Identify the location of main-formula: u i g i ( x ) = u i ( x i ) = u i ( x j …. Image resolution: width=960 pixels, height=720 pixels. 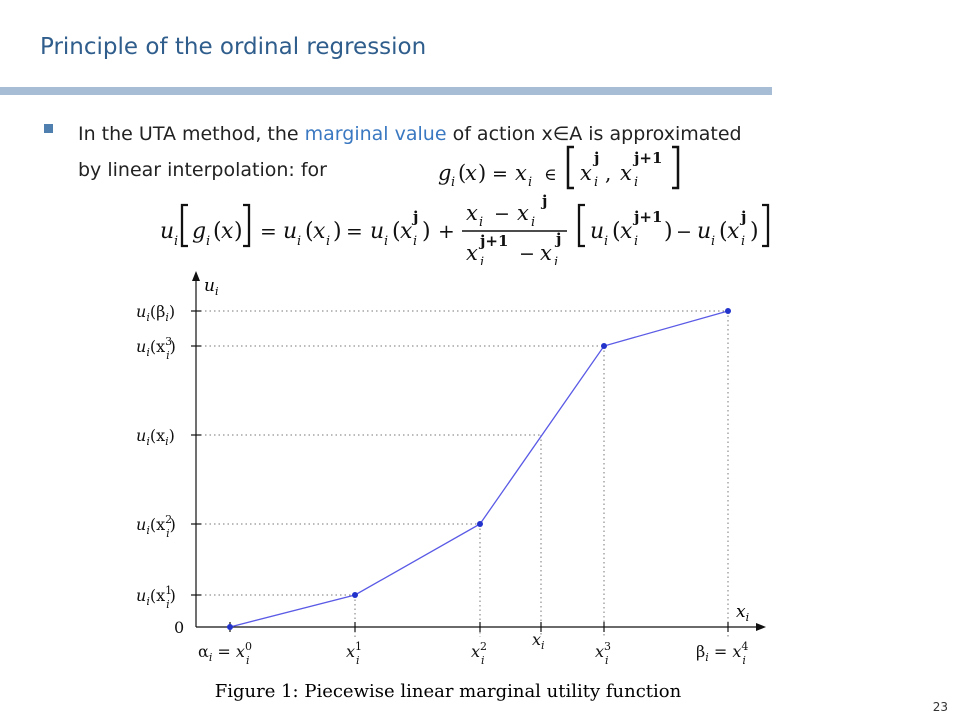
(465, 231).